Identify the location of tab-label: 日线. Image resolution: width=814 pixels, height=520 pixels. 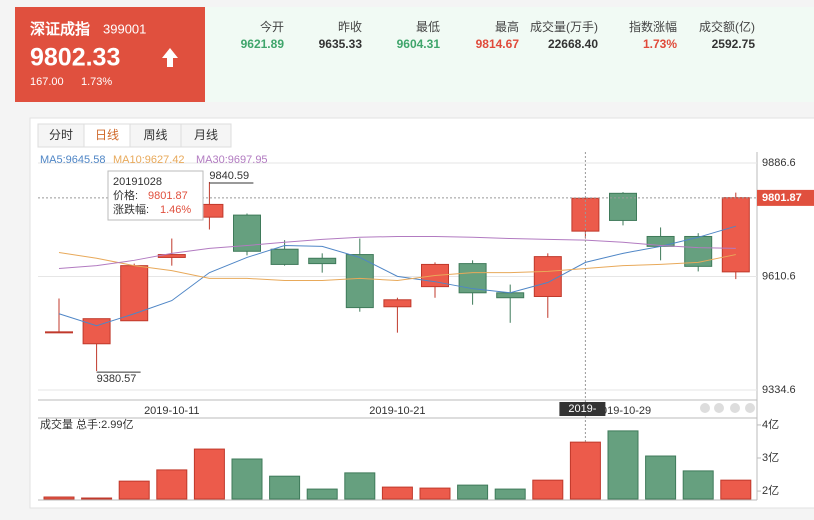
(107, 135).